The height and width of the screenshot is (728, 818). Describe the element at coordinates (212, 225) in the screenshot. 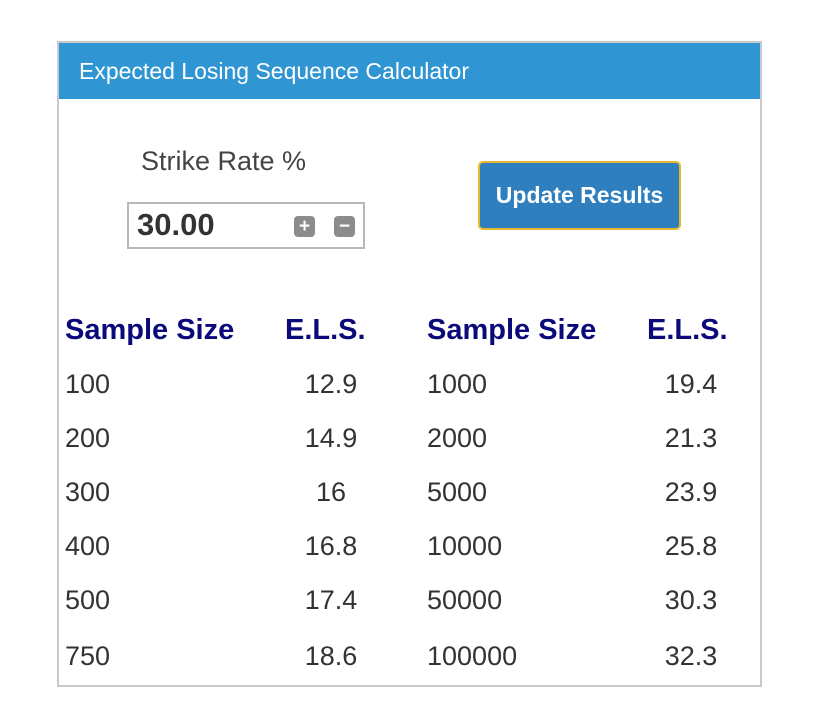

I see `strike-rate-input` at that location.